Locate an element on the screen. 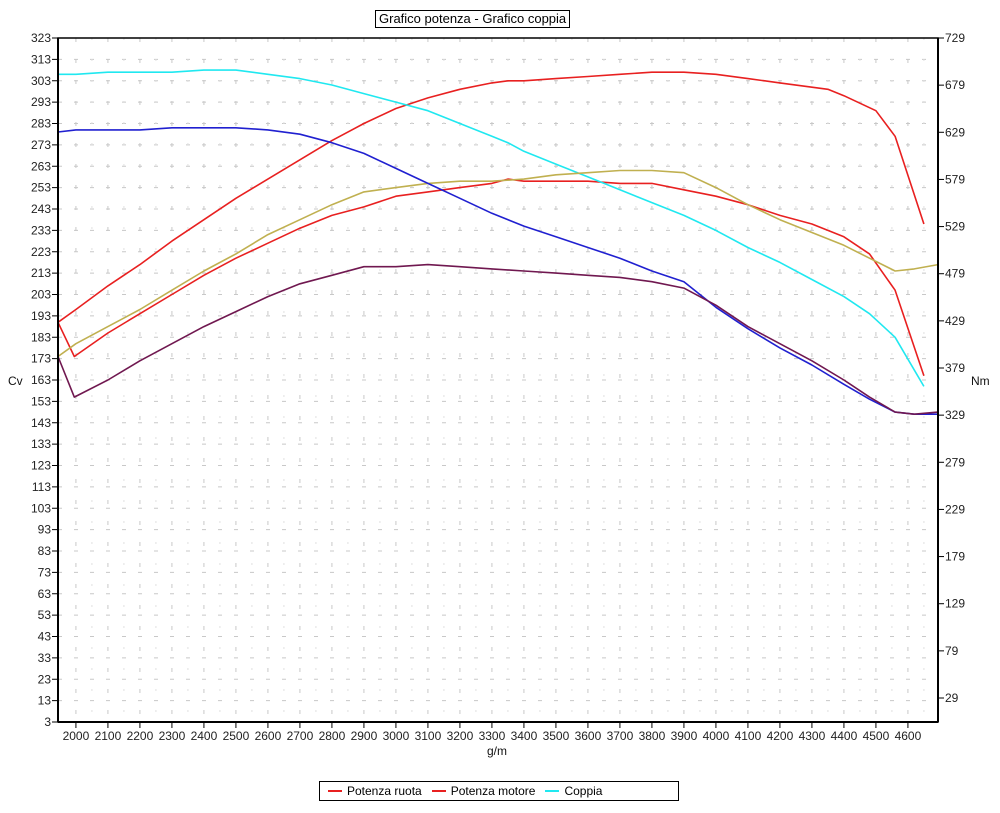 The image size is (1000, 813). svg-text: 43 is located at coordinates (45, 637).